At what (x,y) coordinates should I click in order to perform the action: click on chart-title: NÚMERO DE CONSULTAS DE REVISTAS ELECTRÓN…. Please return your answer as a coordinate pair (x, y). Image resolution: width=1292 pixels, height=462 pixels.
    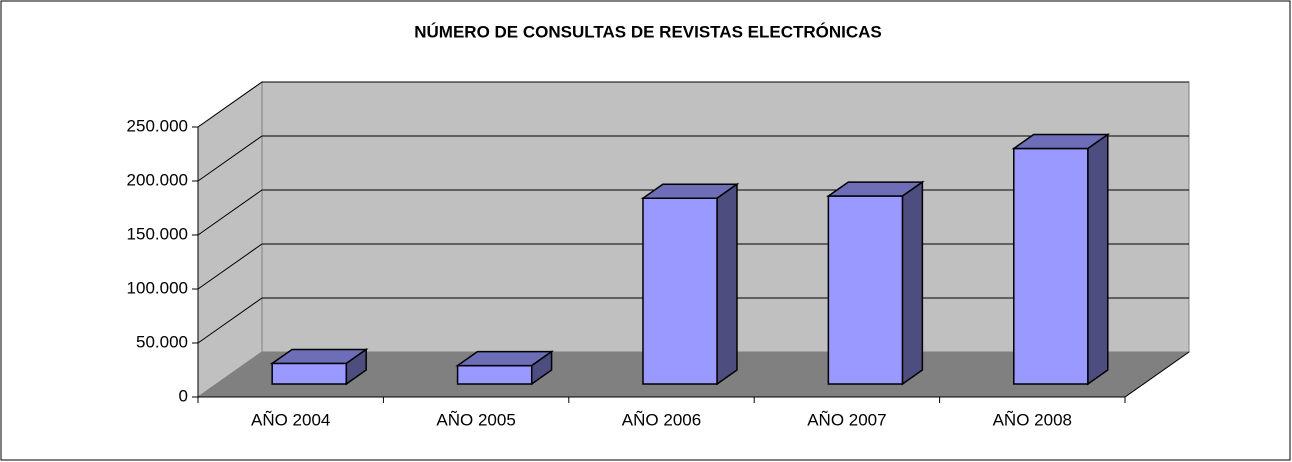
    Looking at the image, I should click on (648, 31).